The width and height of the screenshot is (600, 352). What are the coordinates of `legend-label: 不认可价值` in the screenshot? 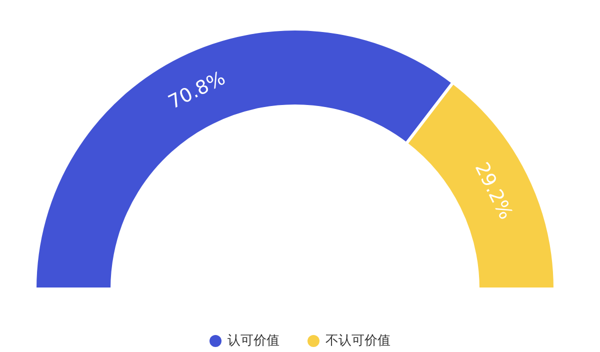 It's located at (358, 341).